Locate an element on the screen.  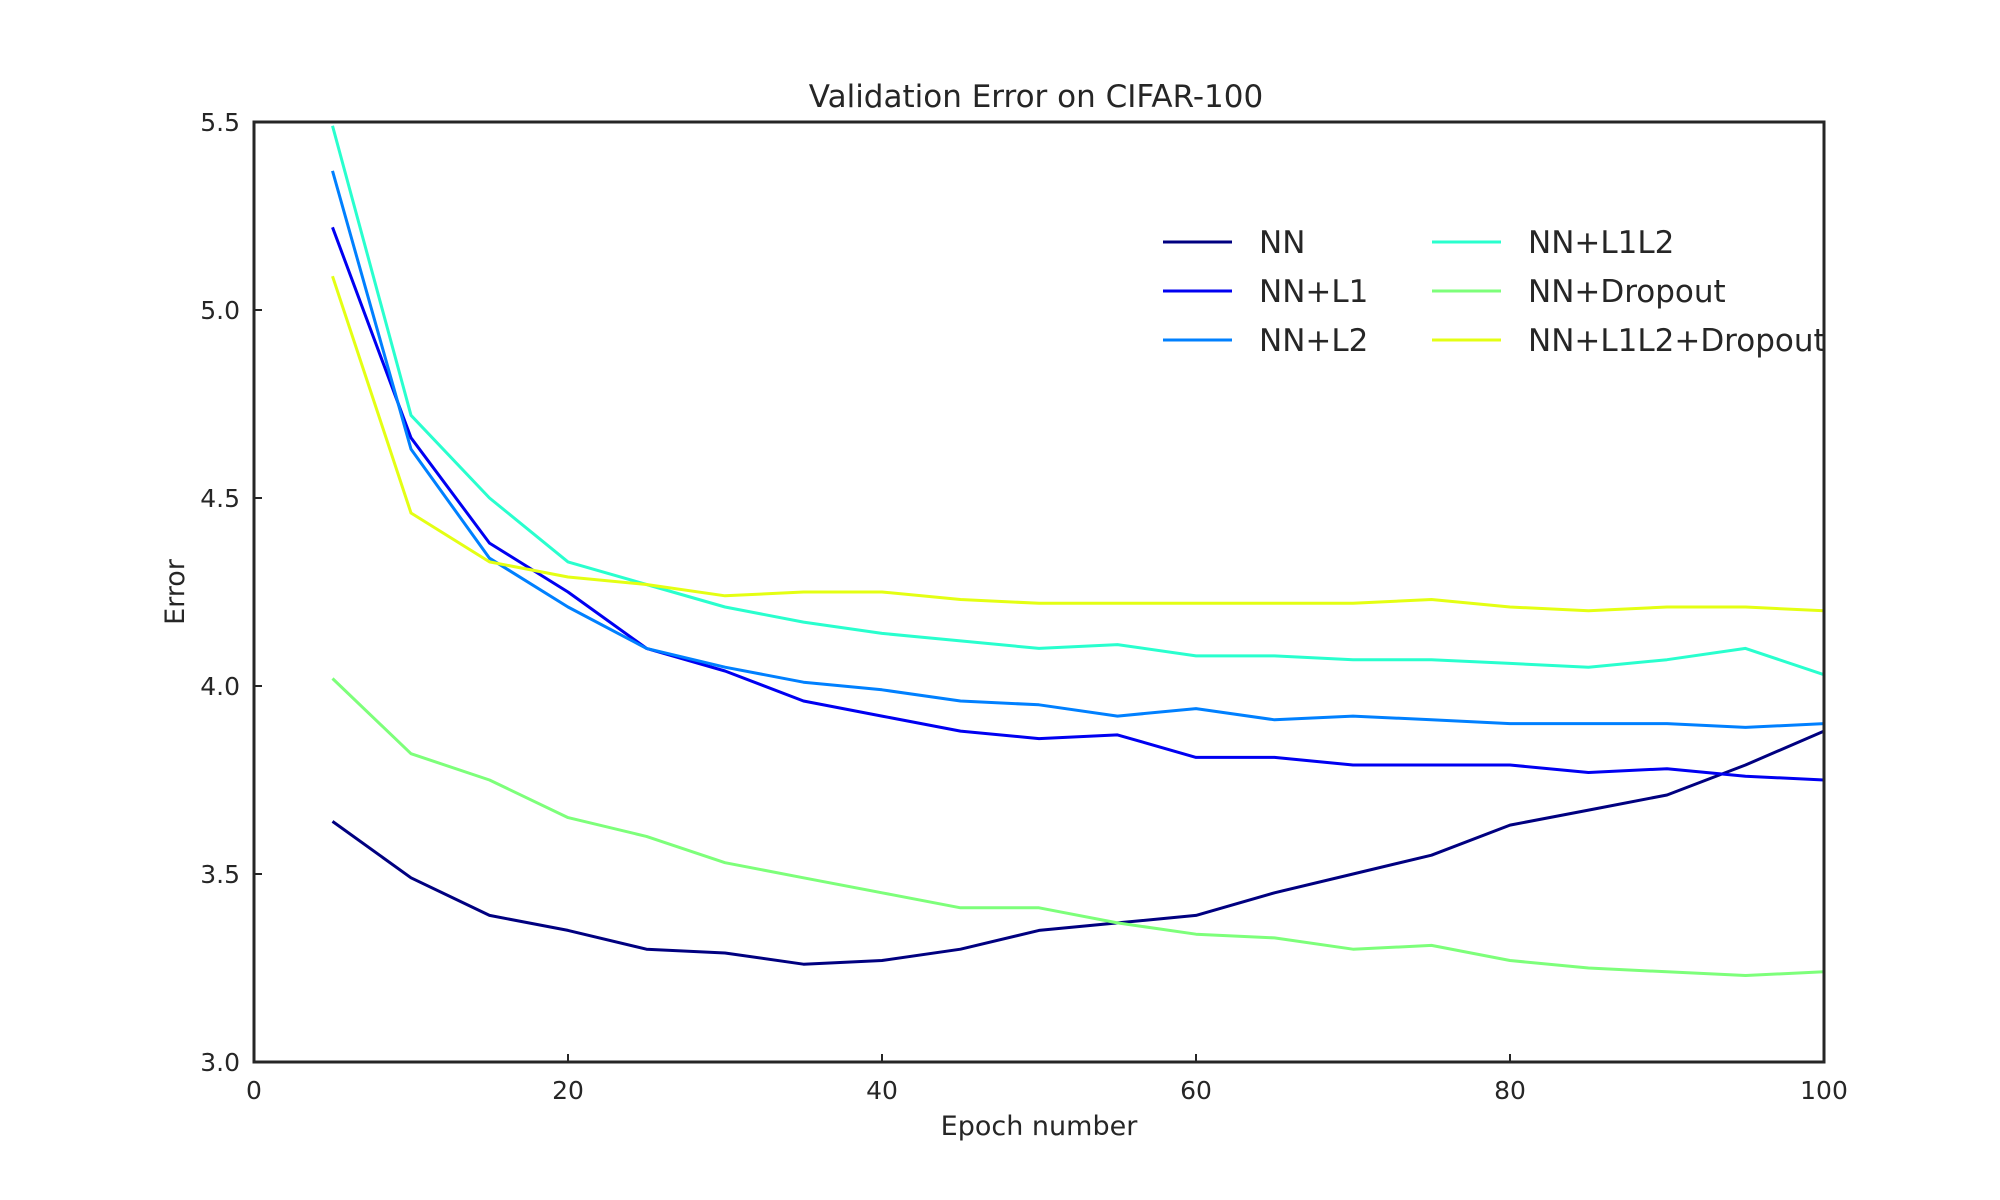
legend-item-nn-l1l2-dropout: NN+L1L2+Dropout is located at coordinates (1629, 341).